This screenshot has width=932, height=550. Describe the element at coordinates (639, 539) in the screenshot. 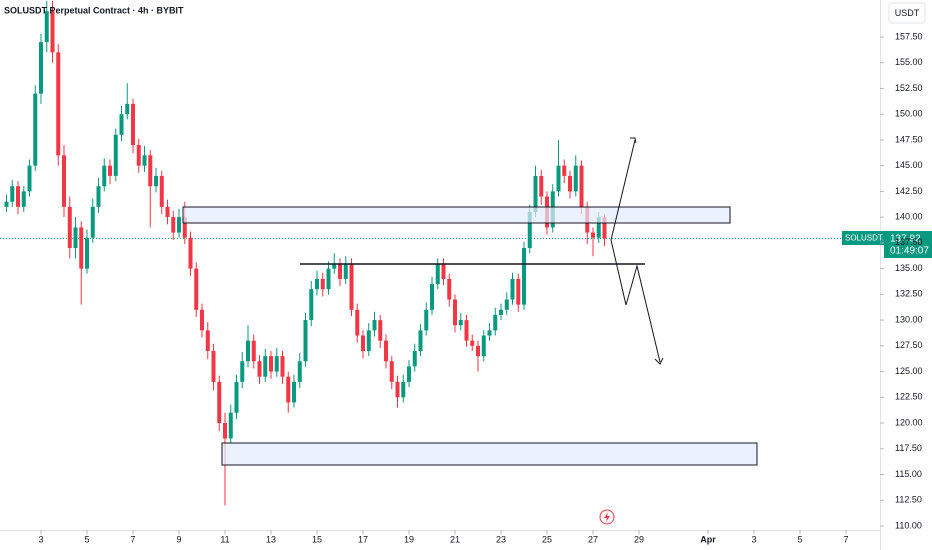

I see `x-tick-label: 29` at that location.